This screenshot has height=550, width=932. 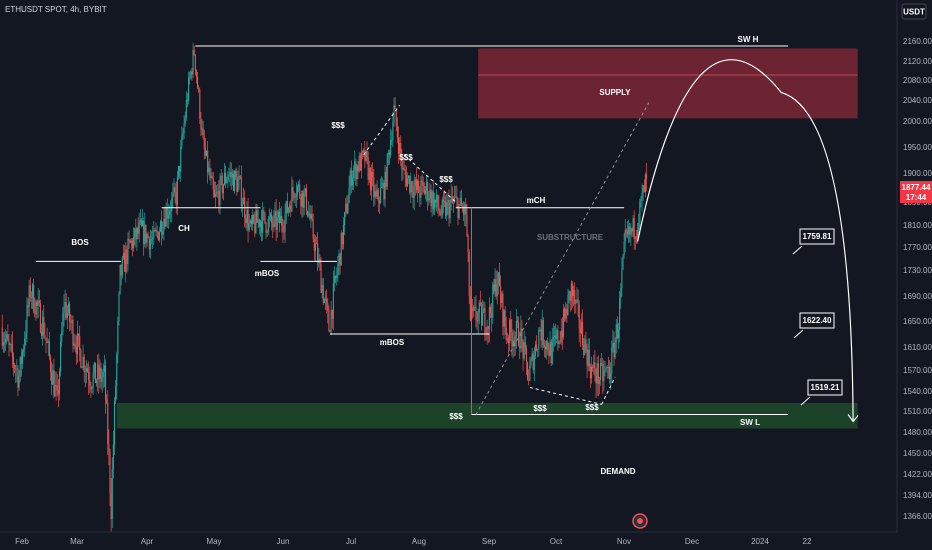 I want to click on time-tick-label: Apr, so click(x=147, y=541).